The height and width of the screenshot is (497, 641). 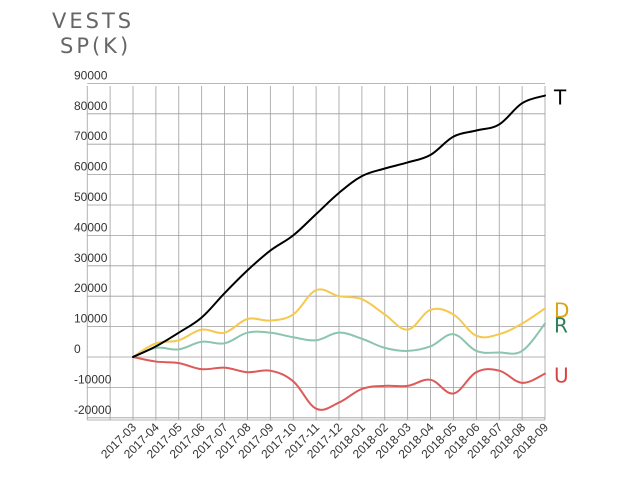 I want to click on chart-title-line-1: VESTS, so click(x=93, y=21).